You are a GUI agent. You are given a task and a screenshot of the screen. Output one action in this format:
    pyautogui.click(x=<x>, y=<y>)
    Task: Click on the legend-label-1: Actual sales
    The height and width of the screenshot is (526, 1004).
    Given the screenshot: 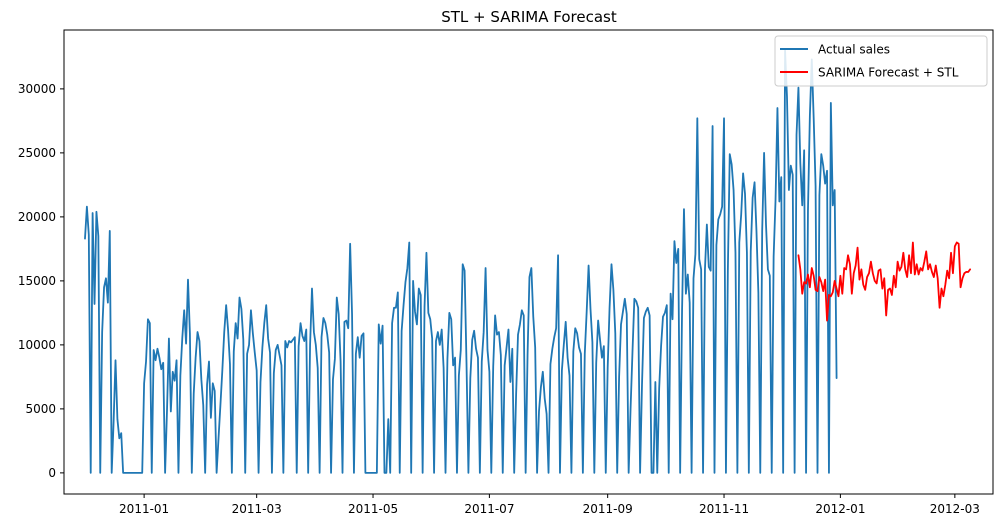 What is the action you would take?
    pyautogui.click(x=854, y=50)
    